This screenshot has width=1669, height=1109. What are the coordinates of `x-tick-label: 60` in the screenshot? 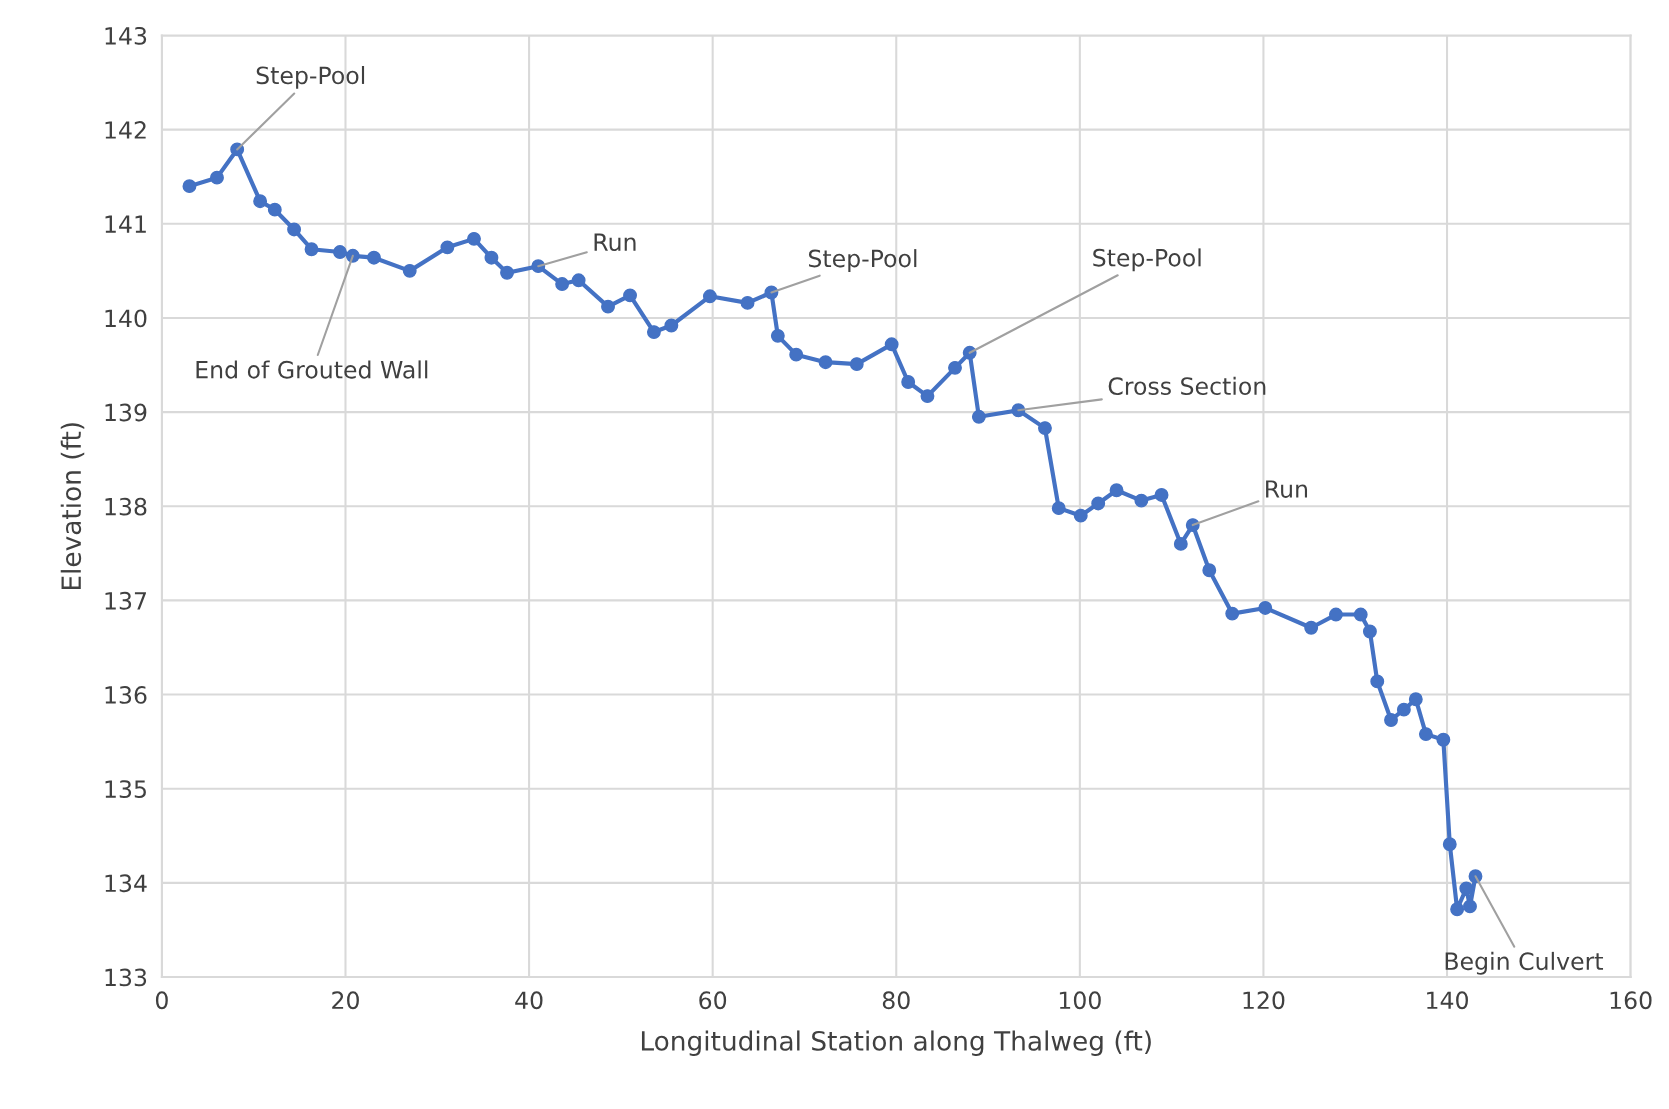 It's located at (713, 1000).